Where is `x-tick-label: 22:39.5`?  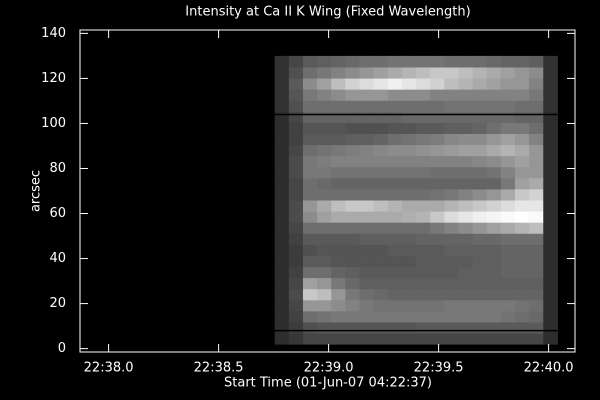 x-tick-label: 22:39.5 is located at coordinates (439, 368).